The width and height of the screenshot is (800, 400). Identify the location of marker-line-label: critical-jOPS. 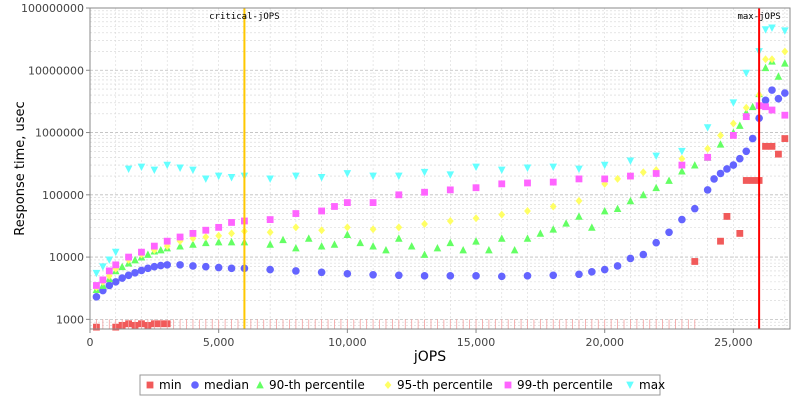
(244, 17).